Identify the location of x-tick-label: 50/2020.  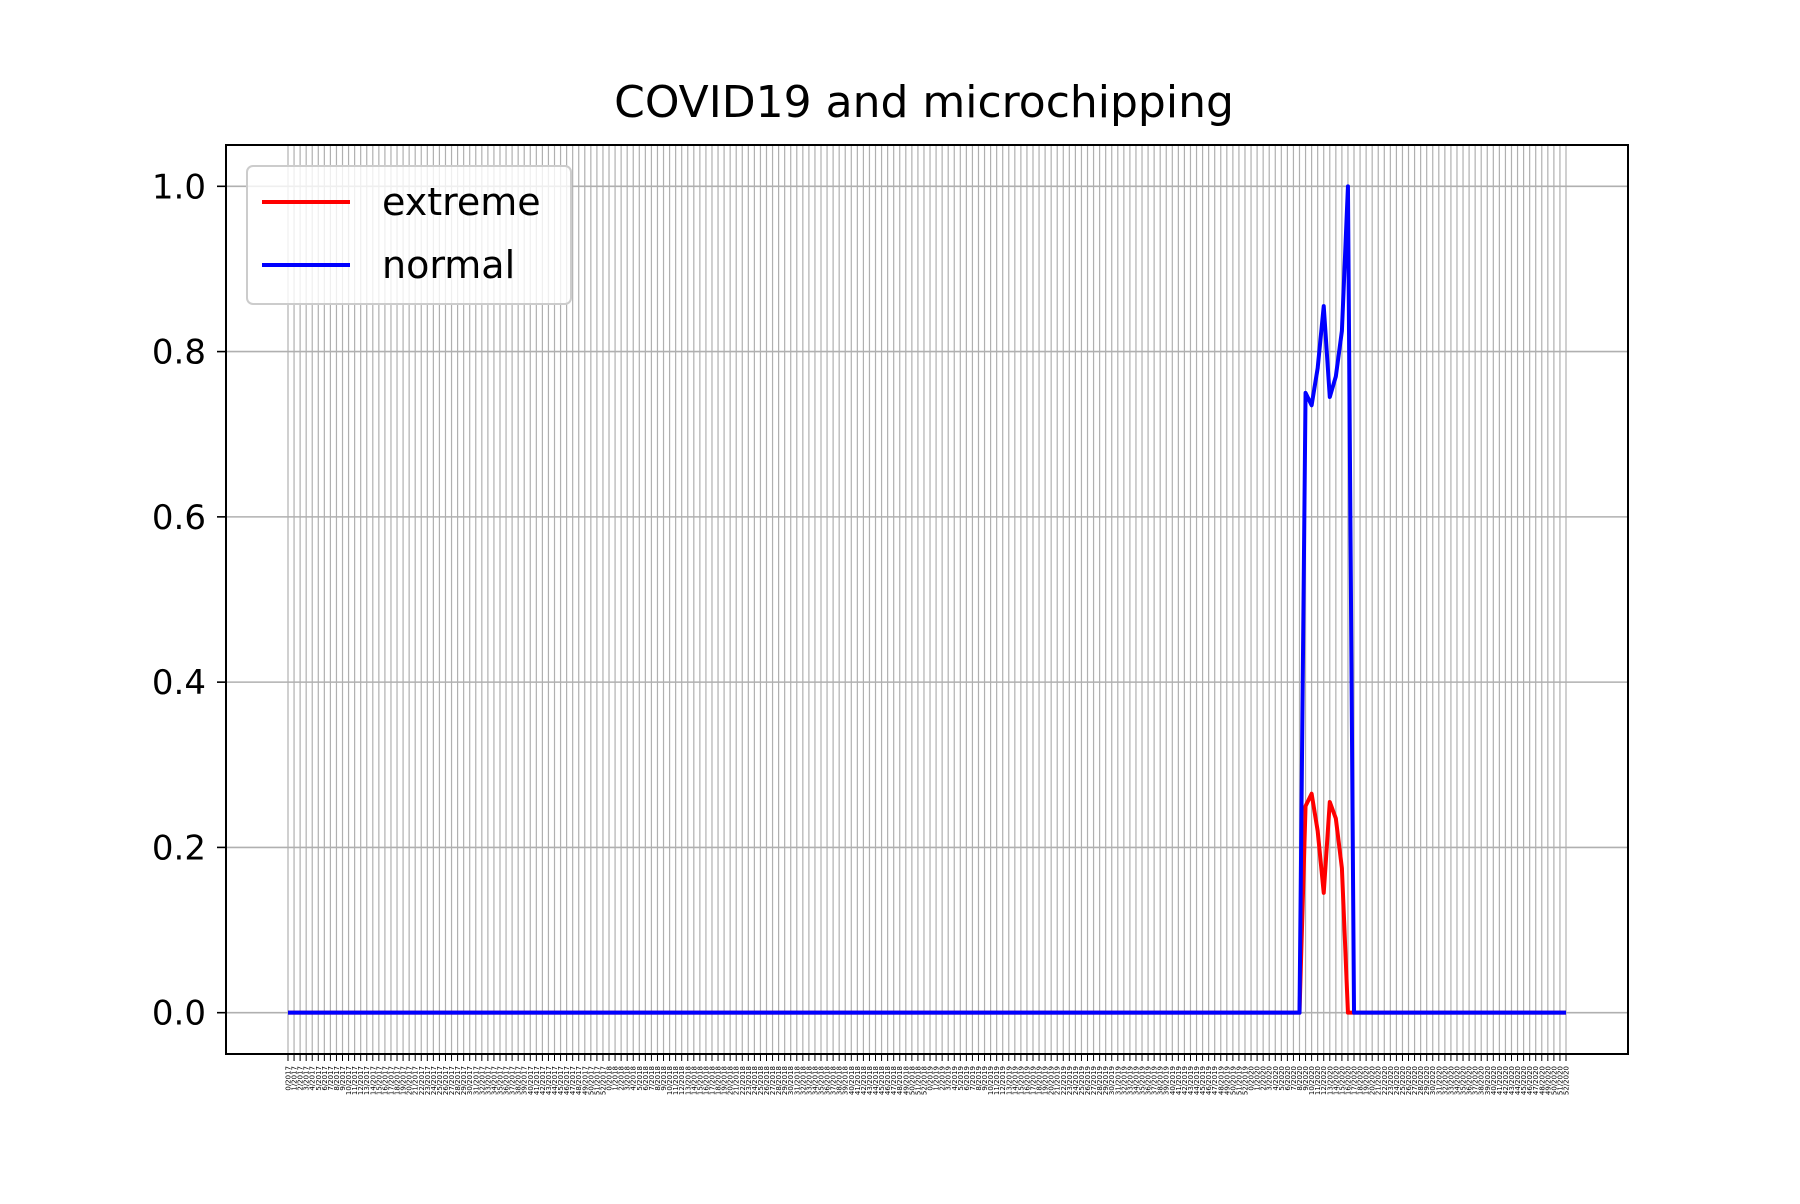
(1554, 1080).